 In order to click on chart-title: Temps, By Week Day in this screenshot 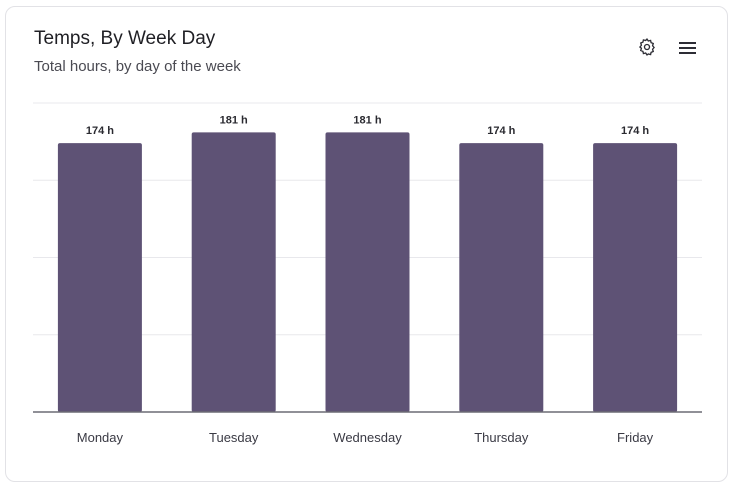, I will do `click(125, 38)`.